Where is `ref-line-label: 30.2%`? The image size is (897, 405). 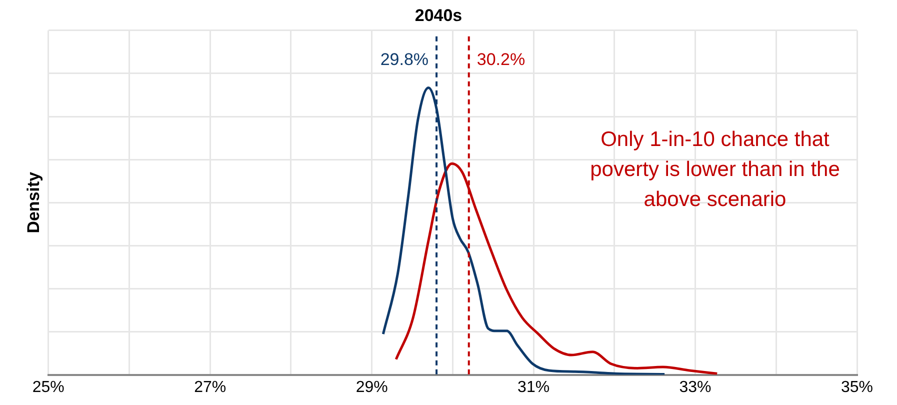 ref-line-label: 30.2% is located at coordinates (501, 60).